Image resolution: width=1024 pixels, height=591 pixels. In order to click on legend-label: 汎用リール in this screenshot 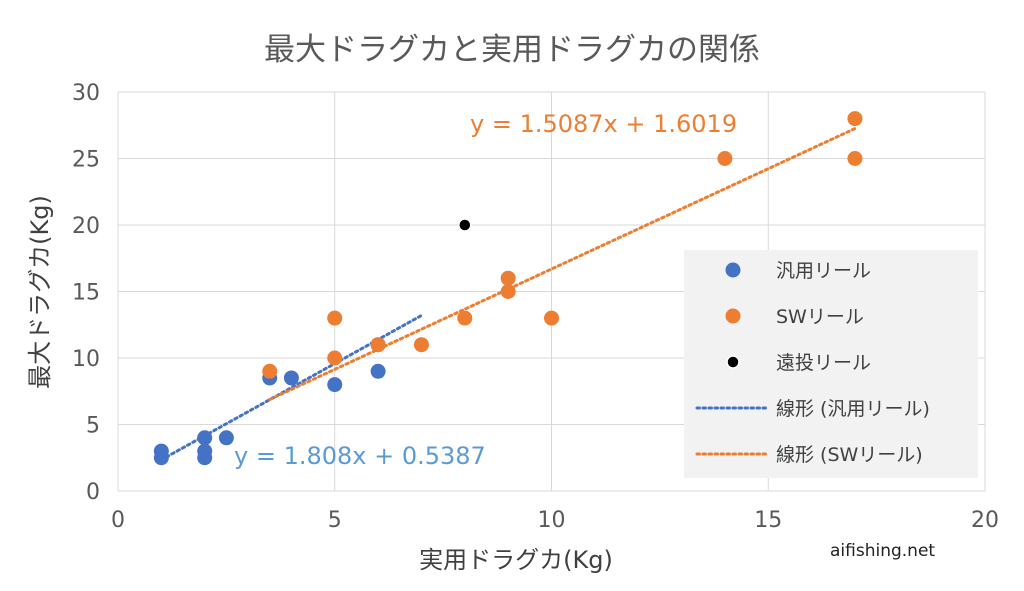, I will do `click(823, 271)`.